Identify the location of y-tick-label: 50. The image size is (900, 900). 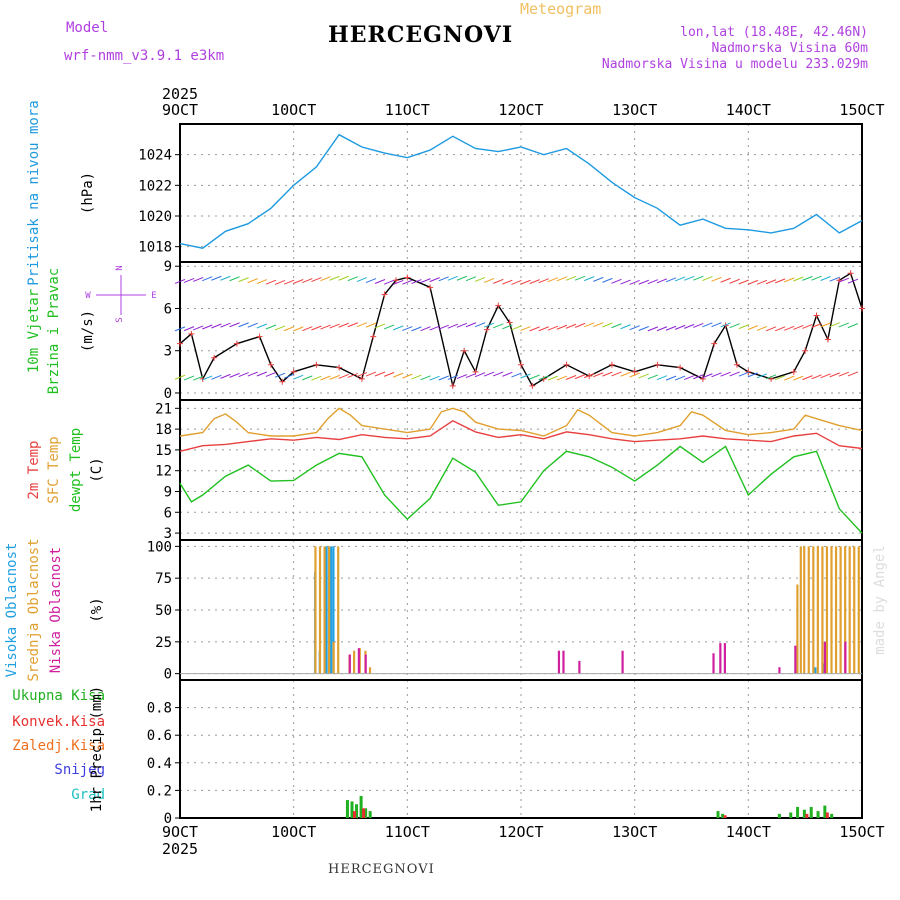
(163, 611).